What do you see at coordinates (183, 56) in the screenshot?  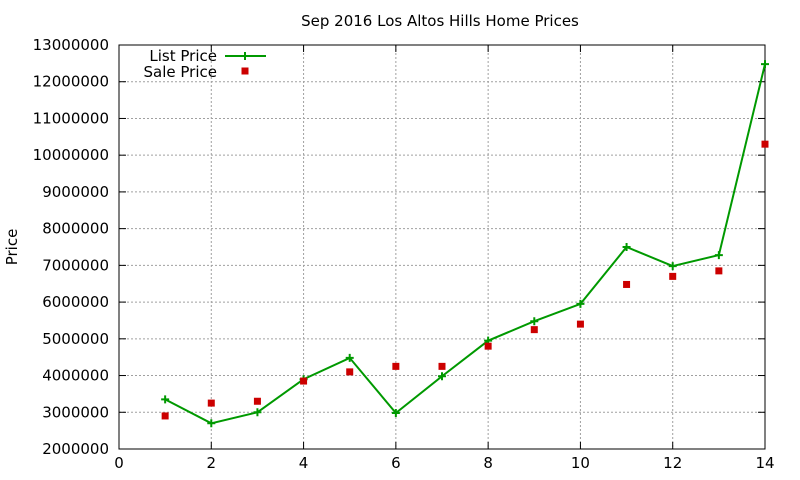 I see `legend-label-list-price: List Price` at bounding box center [183, 56].